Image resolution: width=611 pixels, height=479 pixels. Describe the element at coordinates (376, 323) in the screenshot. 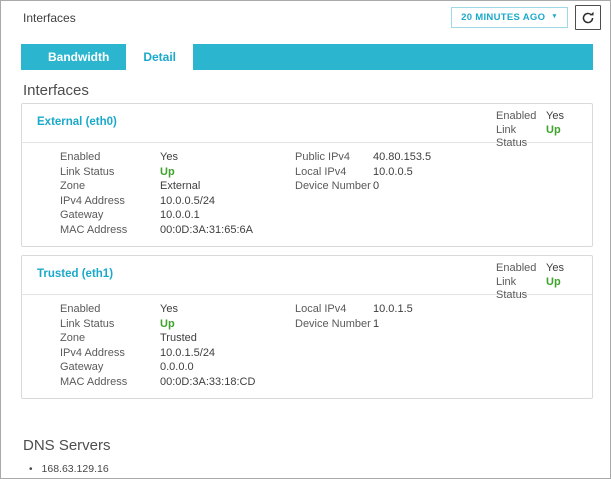

I see `detail-value: 1` at that location.